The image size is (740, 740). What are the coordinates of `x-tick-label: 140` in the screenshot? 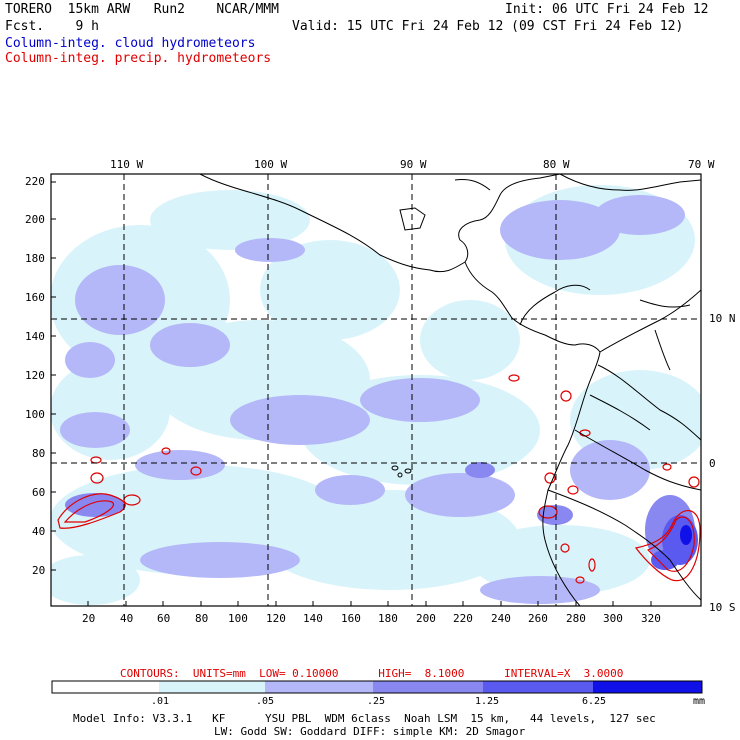 It's located at (313, 618).